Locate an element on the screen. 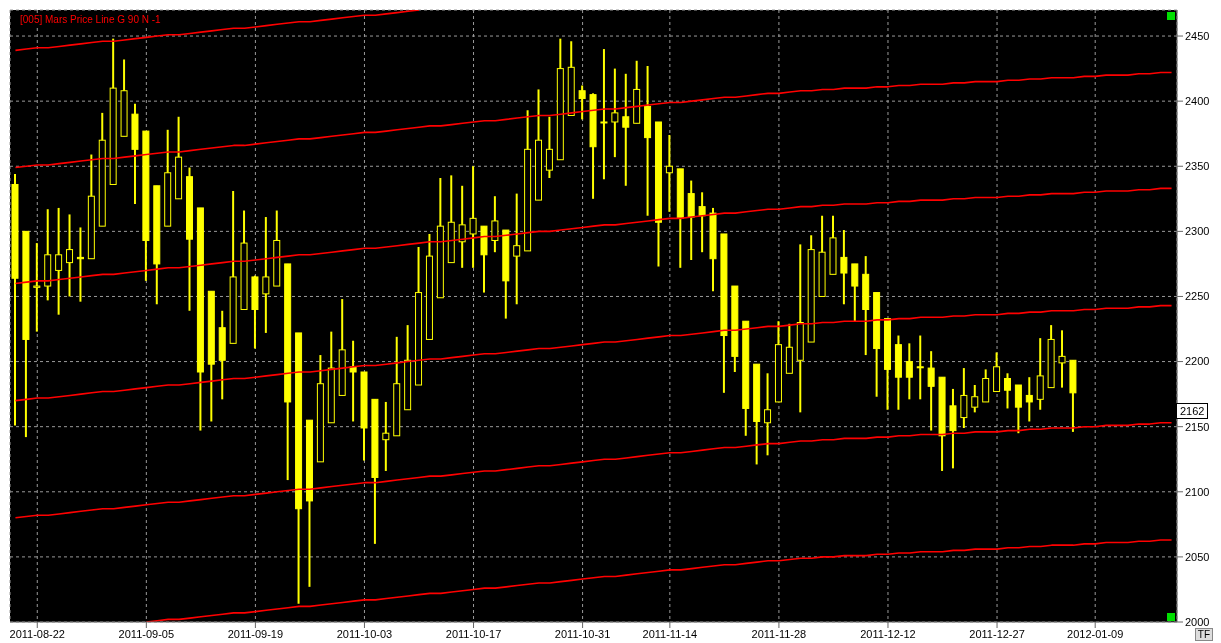 The width and height of the screenshot is (1221, 643). chart-title: [005] Mars Price Line G 90 N -1 is located at coordinates (90, 19).